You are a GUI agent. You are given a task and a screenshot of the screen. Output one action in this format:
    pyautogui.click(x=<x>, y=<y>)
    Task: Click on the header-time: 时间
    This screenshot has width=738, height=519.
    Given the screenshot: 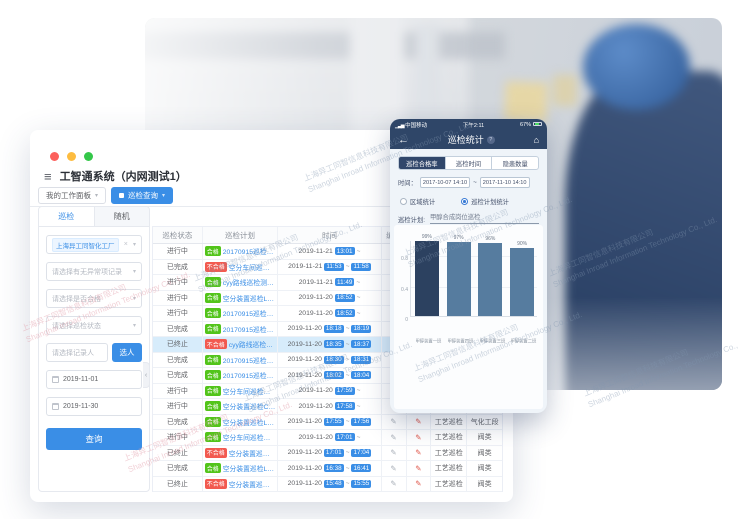 What is the action you would take?
    pyautogui.click(x=330, y=235)
    